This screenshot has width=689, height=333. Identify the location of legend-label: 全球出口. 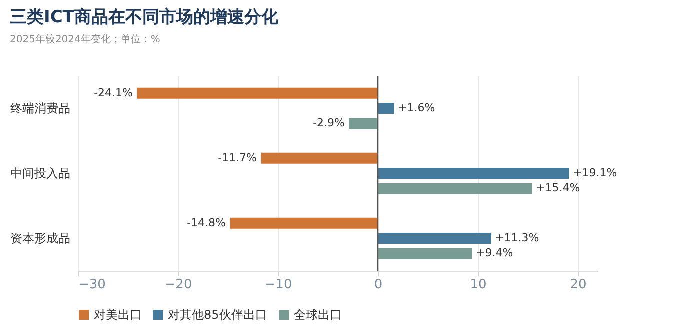
(318, 315).